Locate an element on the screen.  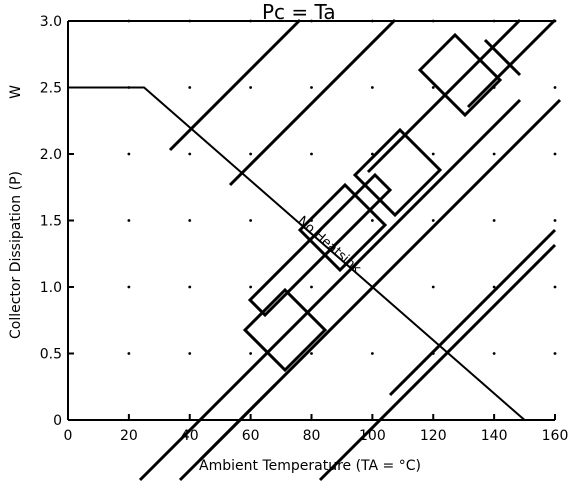
y-tick-label: 0.5 is located at coordinates (51, 355).